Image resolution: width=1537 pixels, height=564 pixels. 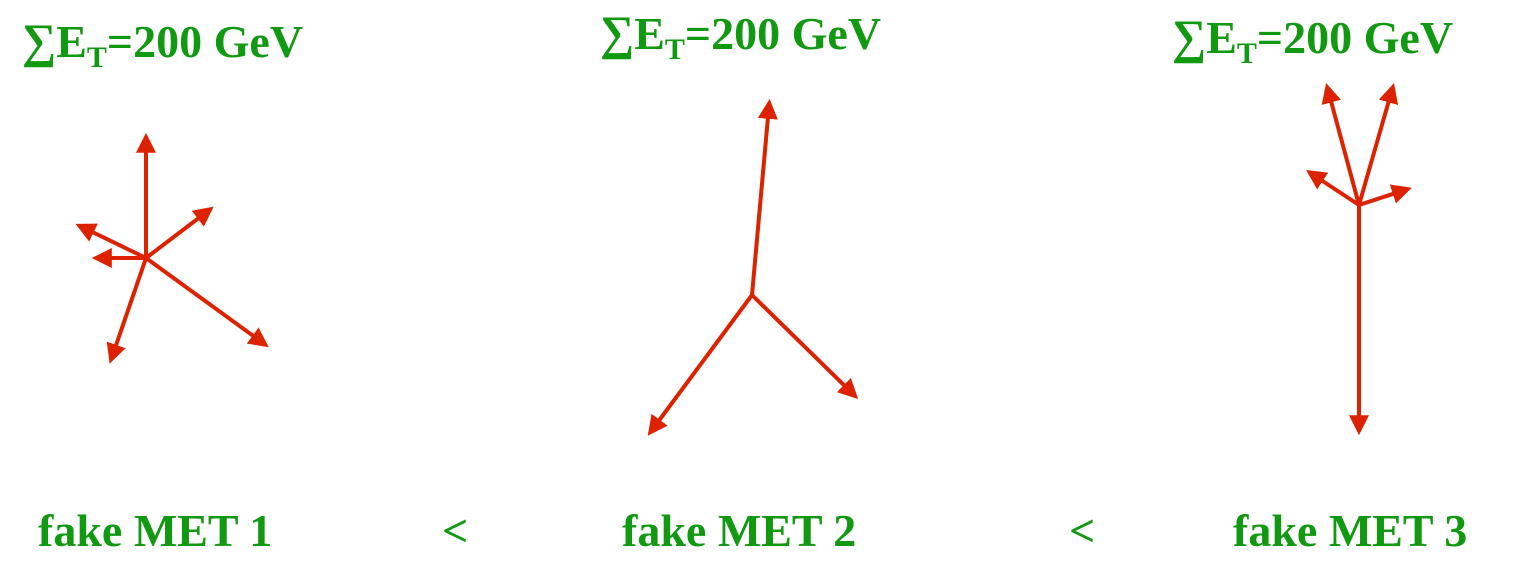 I want to click on fake-met-label-2: fake MET 2, so click(x=739, y=530).